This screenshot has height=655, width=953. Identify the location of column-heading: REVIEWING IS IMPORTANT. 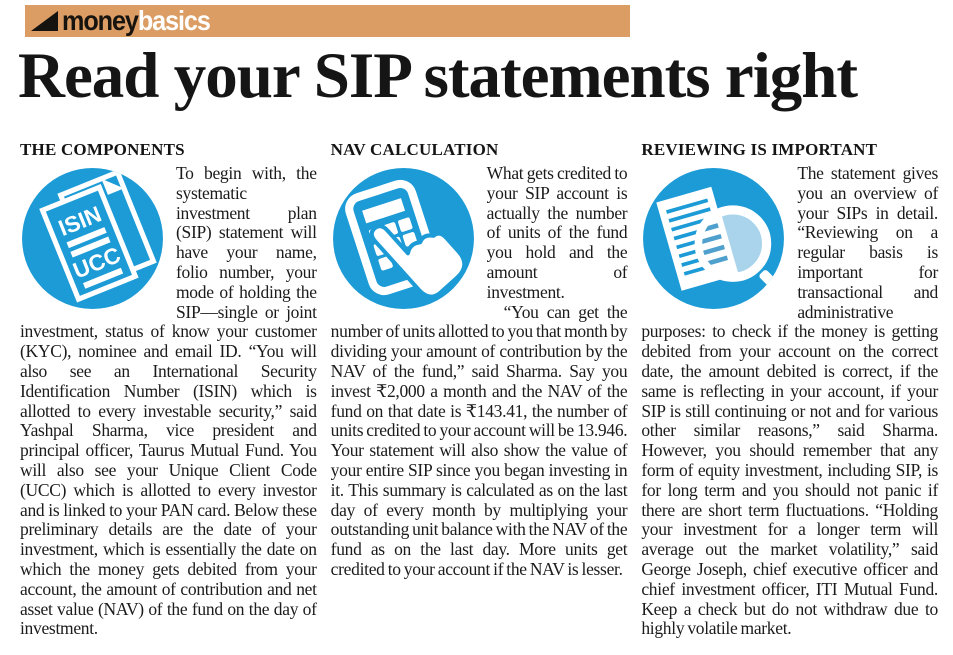
(759, 149).